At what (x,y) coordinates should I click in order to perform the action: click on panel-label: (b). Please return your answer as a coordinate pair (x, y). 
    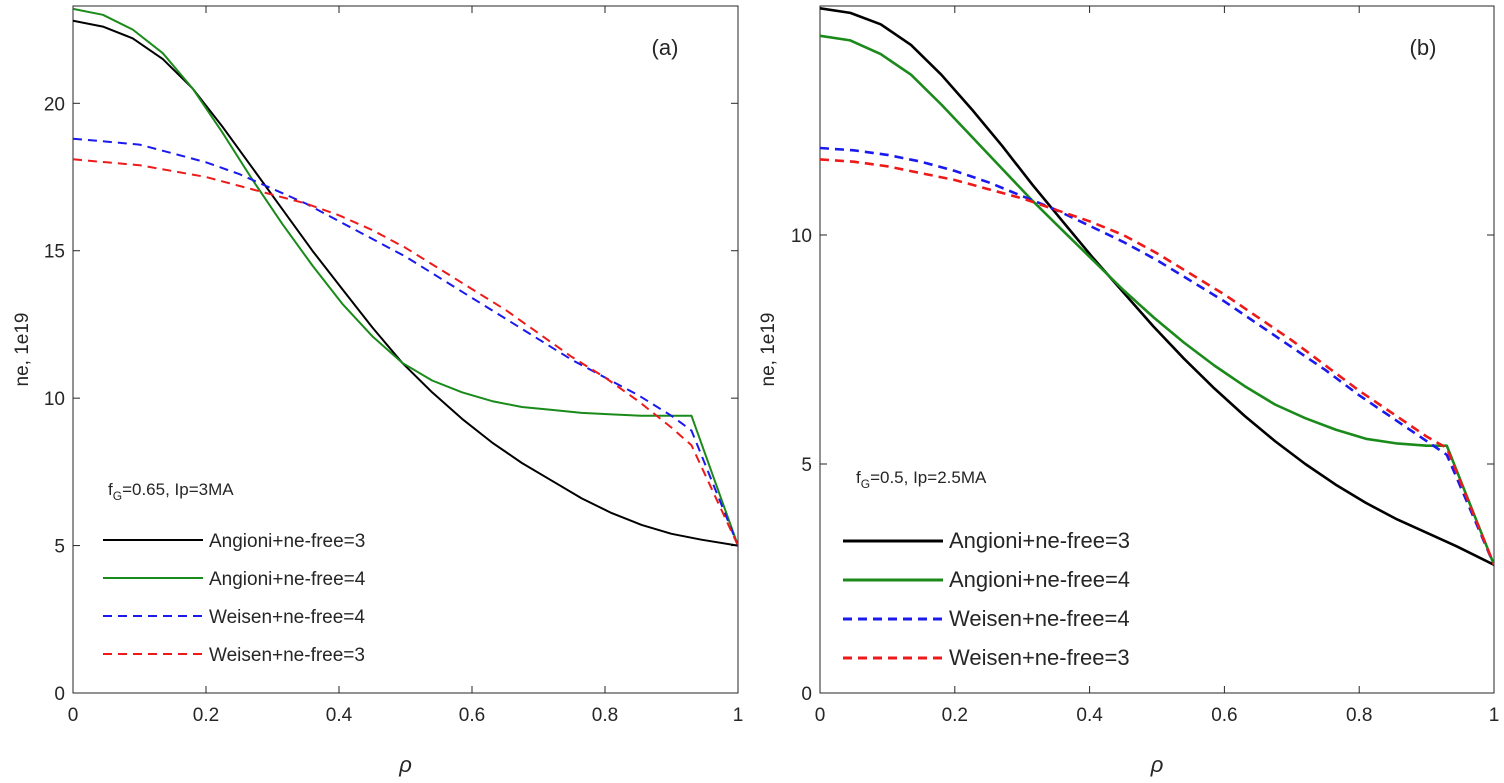
    Looking at the image, I should click on (1423, 47).